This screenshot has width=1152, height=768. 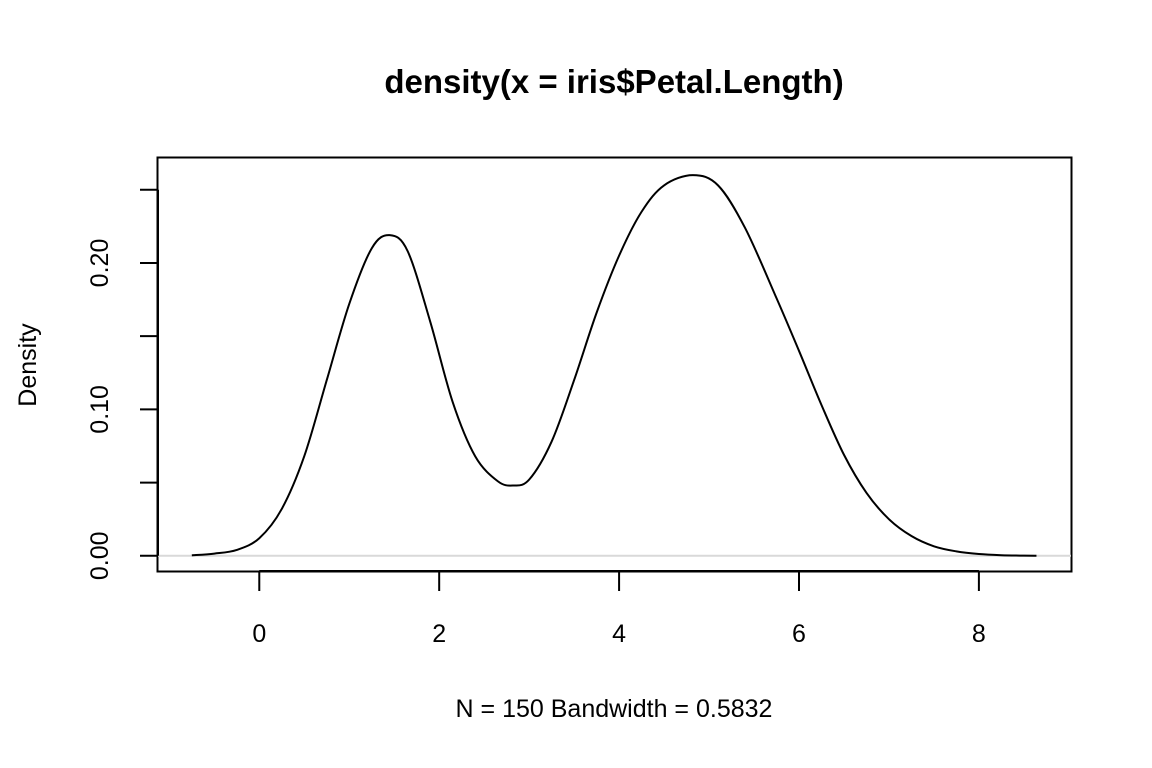 What do you see at coordinates (619, 634) in the screenshot?
I see `x-tick-label: 4` at bounding box center [619, 634].